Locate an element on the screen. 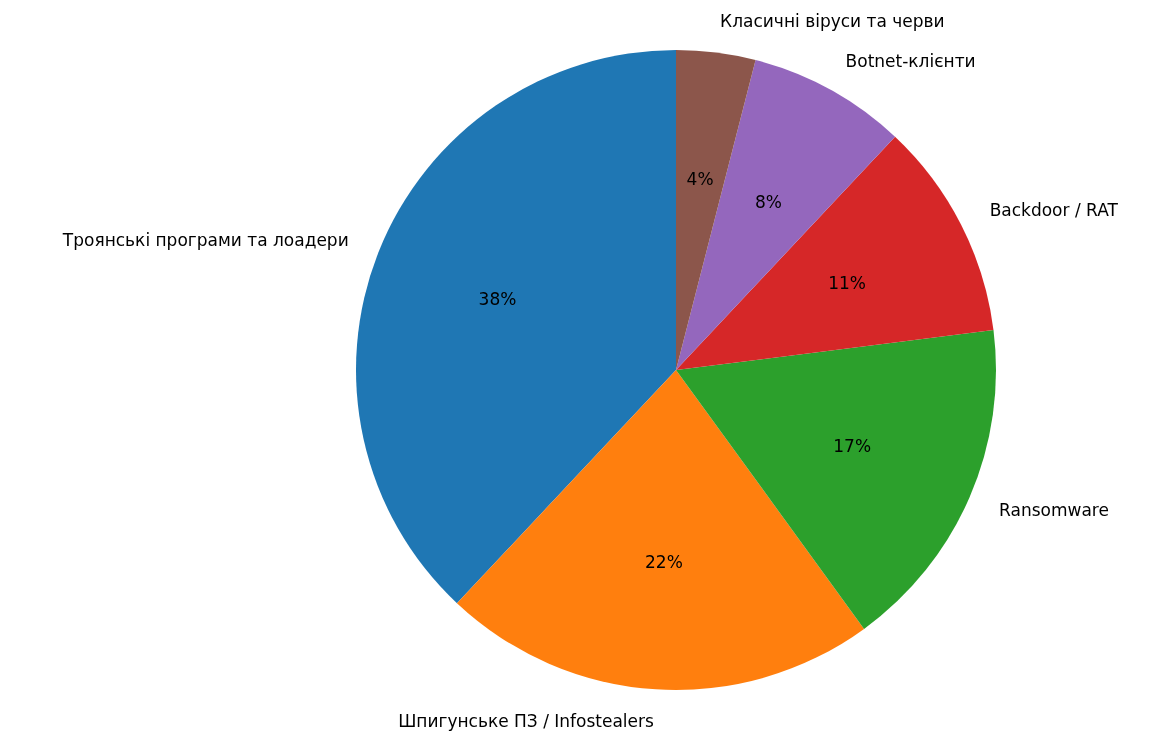 The image size is (1150, 738). data-label: 11% is located at coordinates (847, 282).